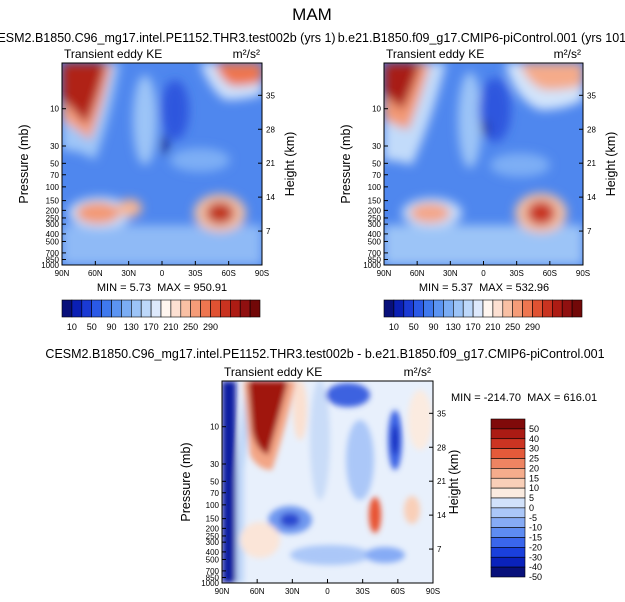  What do you see at coordinates (435, 54) in the screenshot?
I see `panel-2-left-label: Transient eddy KE` at bounding box center [435, 54].